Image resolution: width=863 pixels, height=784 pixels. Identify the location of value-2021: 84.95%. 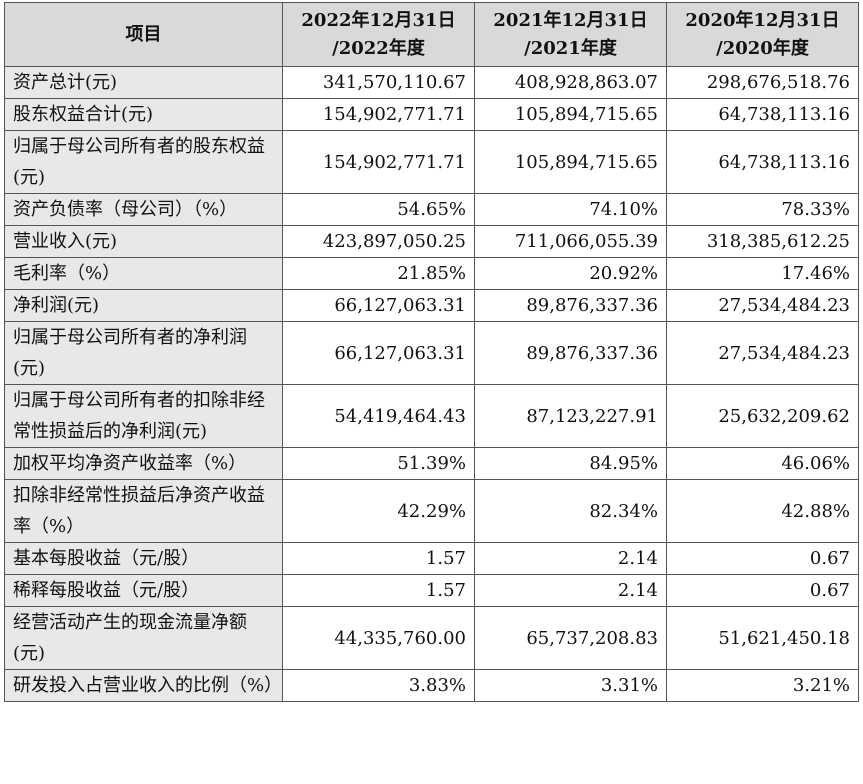
(570, 463).